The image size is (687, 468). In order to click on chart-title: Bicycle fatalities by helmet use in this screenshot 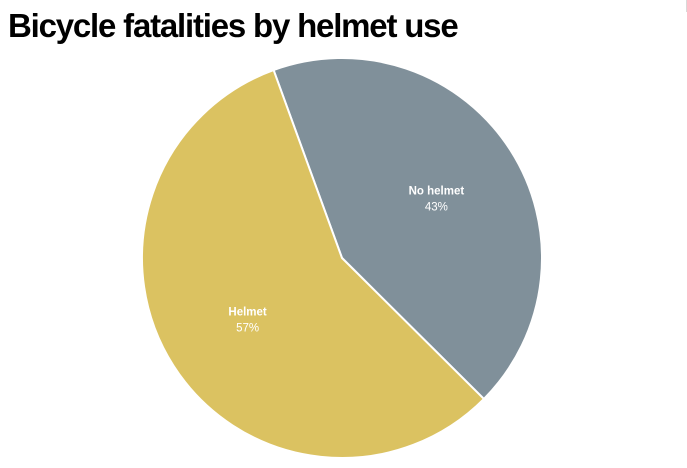, I will do `click(233, 25)`.